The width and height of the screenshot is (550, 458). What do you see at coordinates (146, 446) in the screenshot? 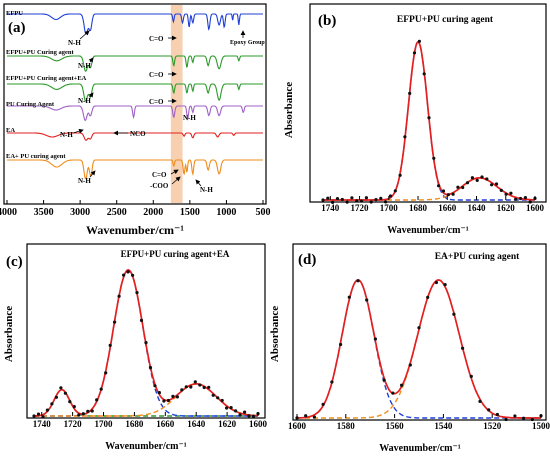
I see `panel-c-x-label: Wavenumber/cm⁻¹` at bounding box center [146, 446].